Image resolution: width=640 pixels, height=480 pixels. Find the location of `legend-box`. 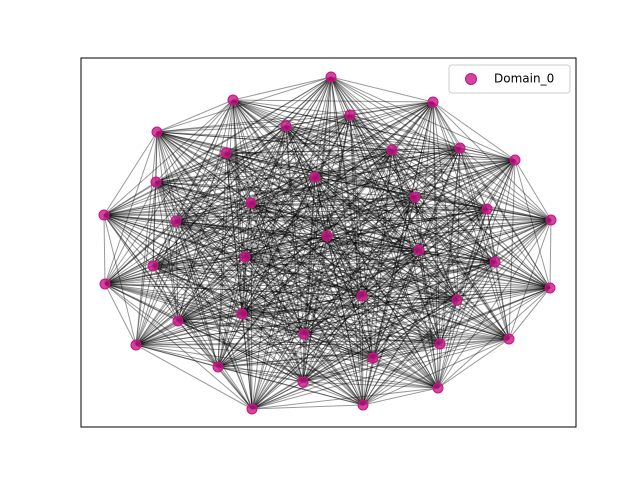

legend-box is located at coordinates (509, 79).